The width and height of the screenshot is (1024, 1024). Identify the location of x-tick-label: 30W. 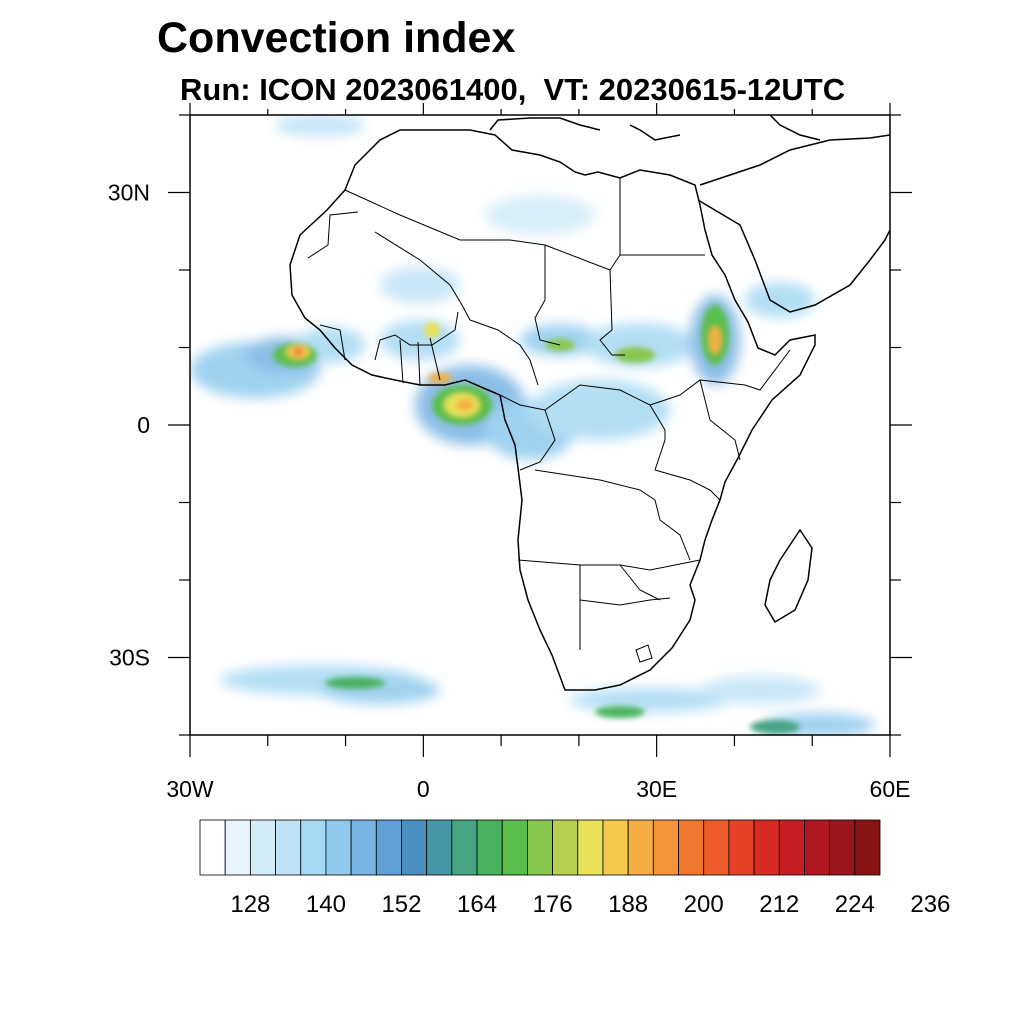
(190, 789).